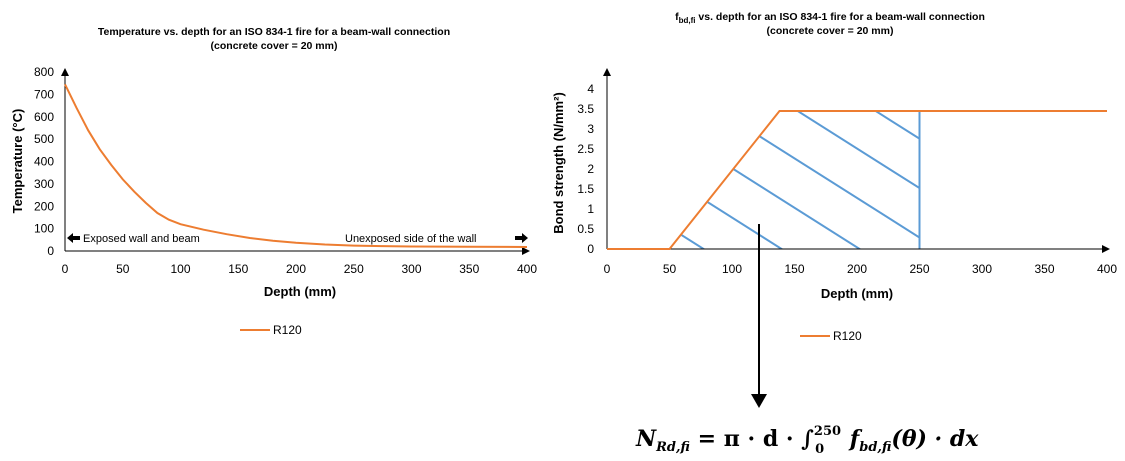  Describe the element at coordinates (590, 169) in the screenshot. I see `bond-y-tick-label: 2` at that location.